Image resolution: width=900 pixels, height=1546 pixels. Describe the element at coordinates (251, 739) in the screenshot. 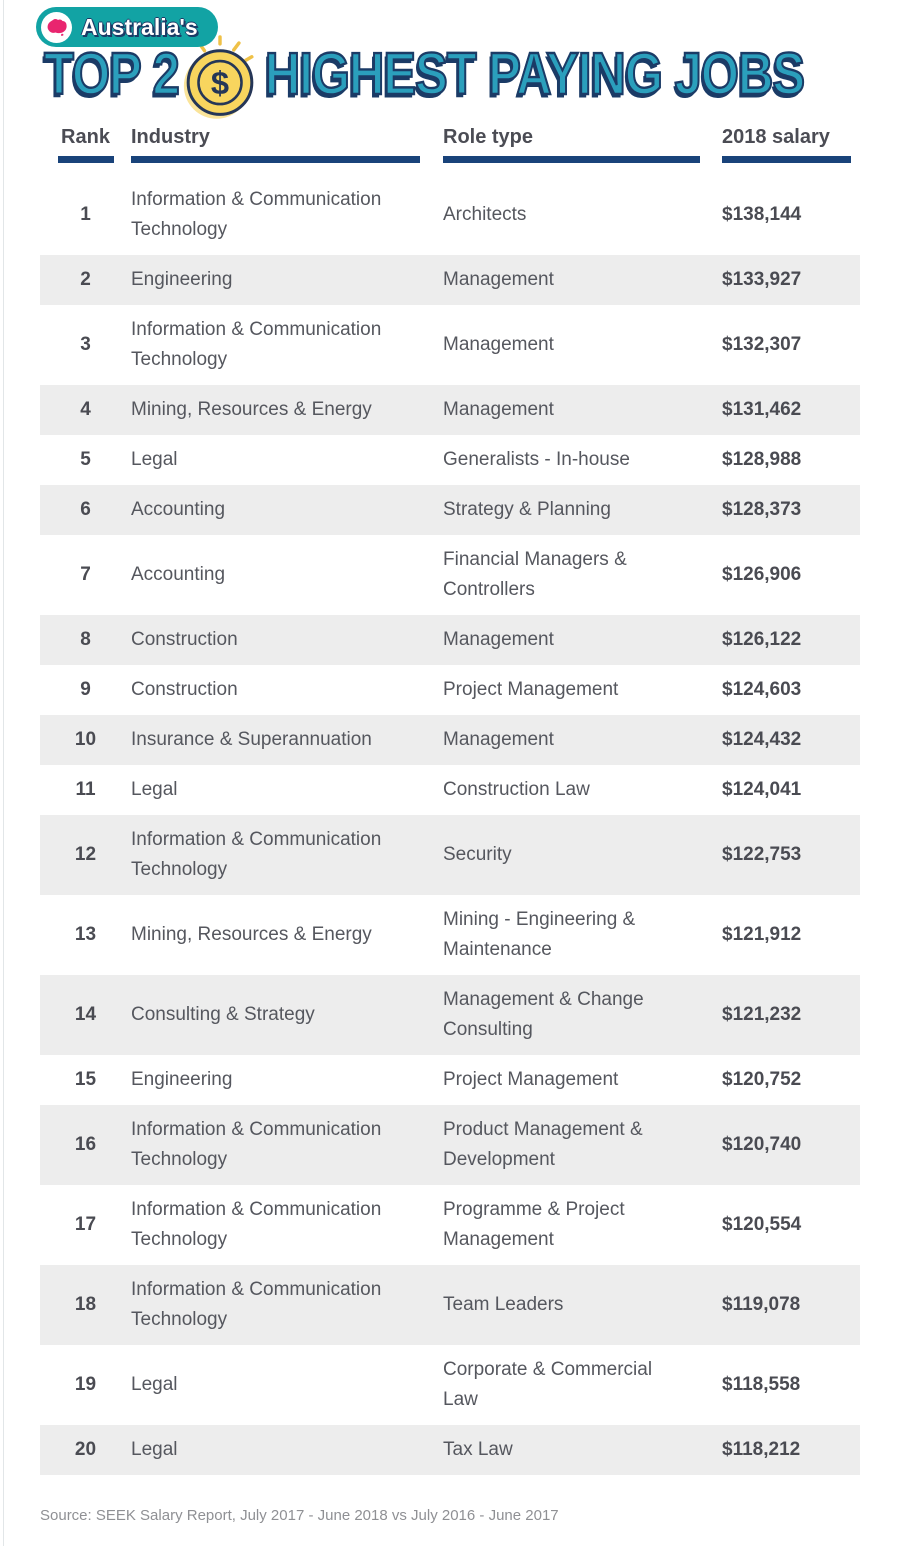

I see `industry-cell: Insurance & Superannuation` at that location.